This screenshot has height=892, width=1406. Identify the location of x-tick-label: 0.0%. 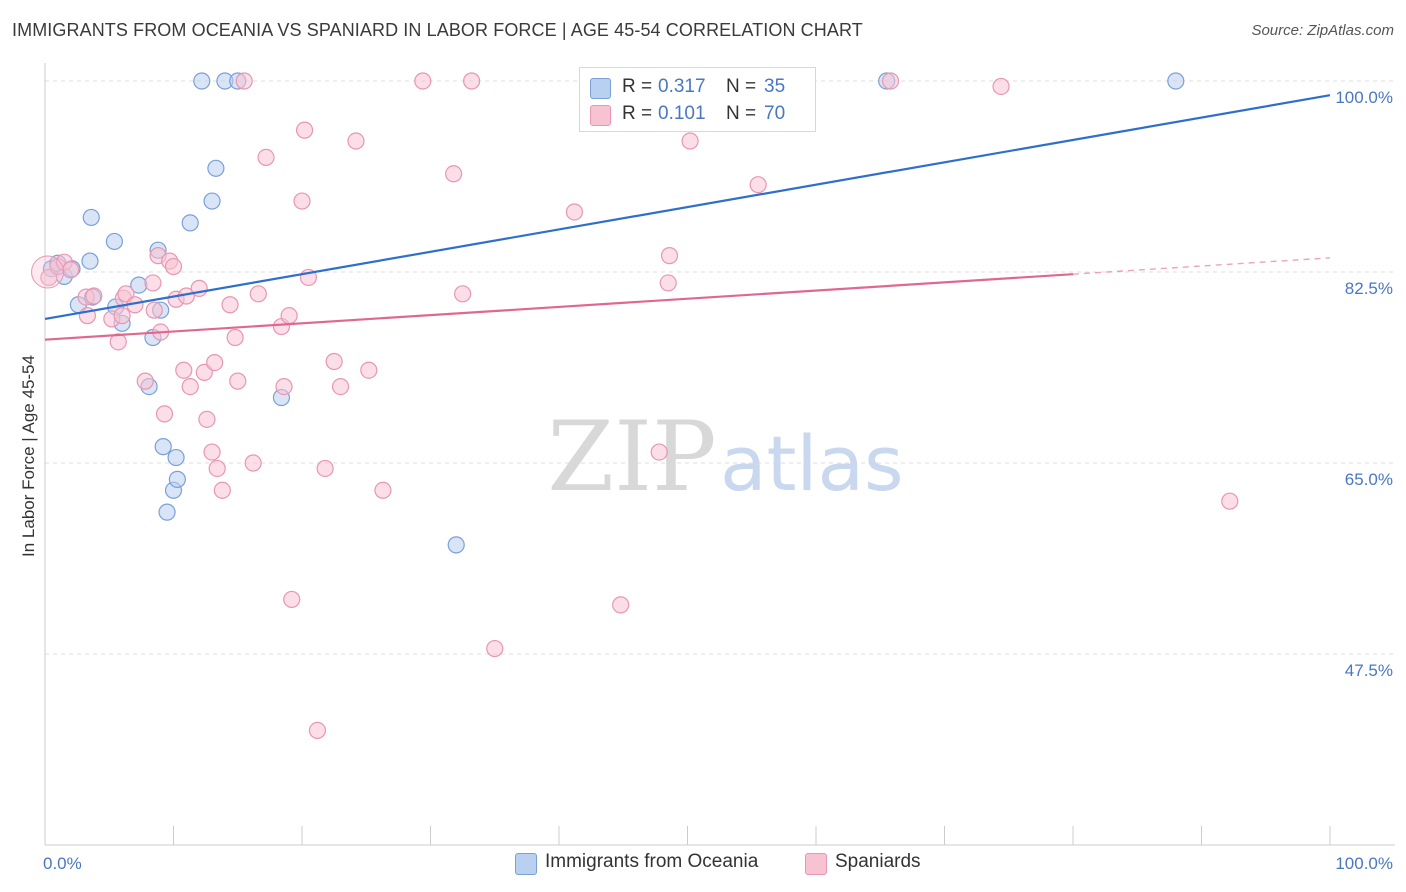
(62, 863).